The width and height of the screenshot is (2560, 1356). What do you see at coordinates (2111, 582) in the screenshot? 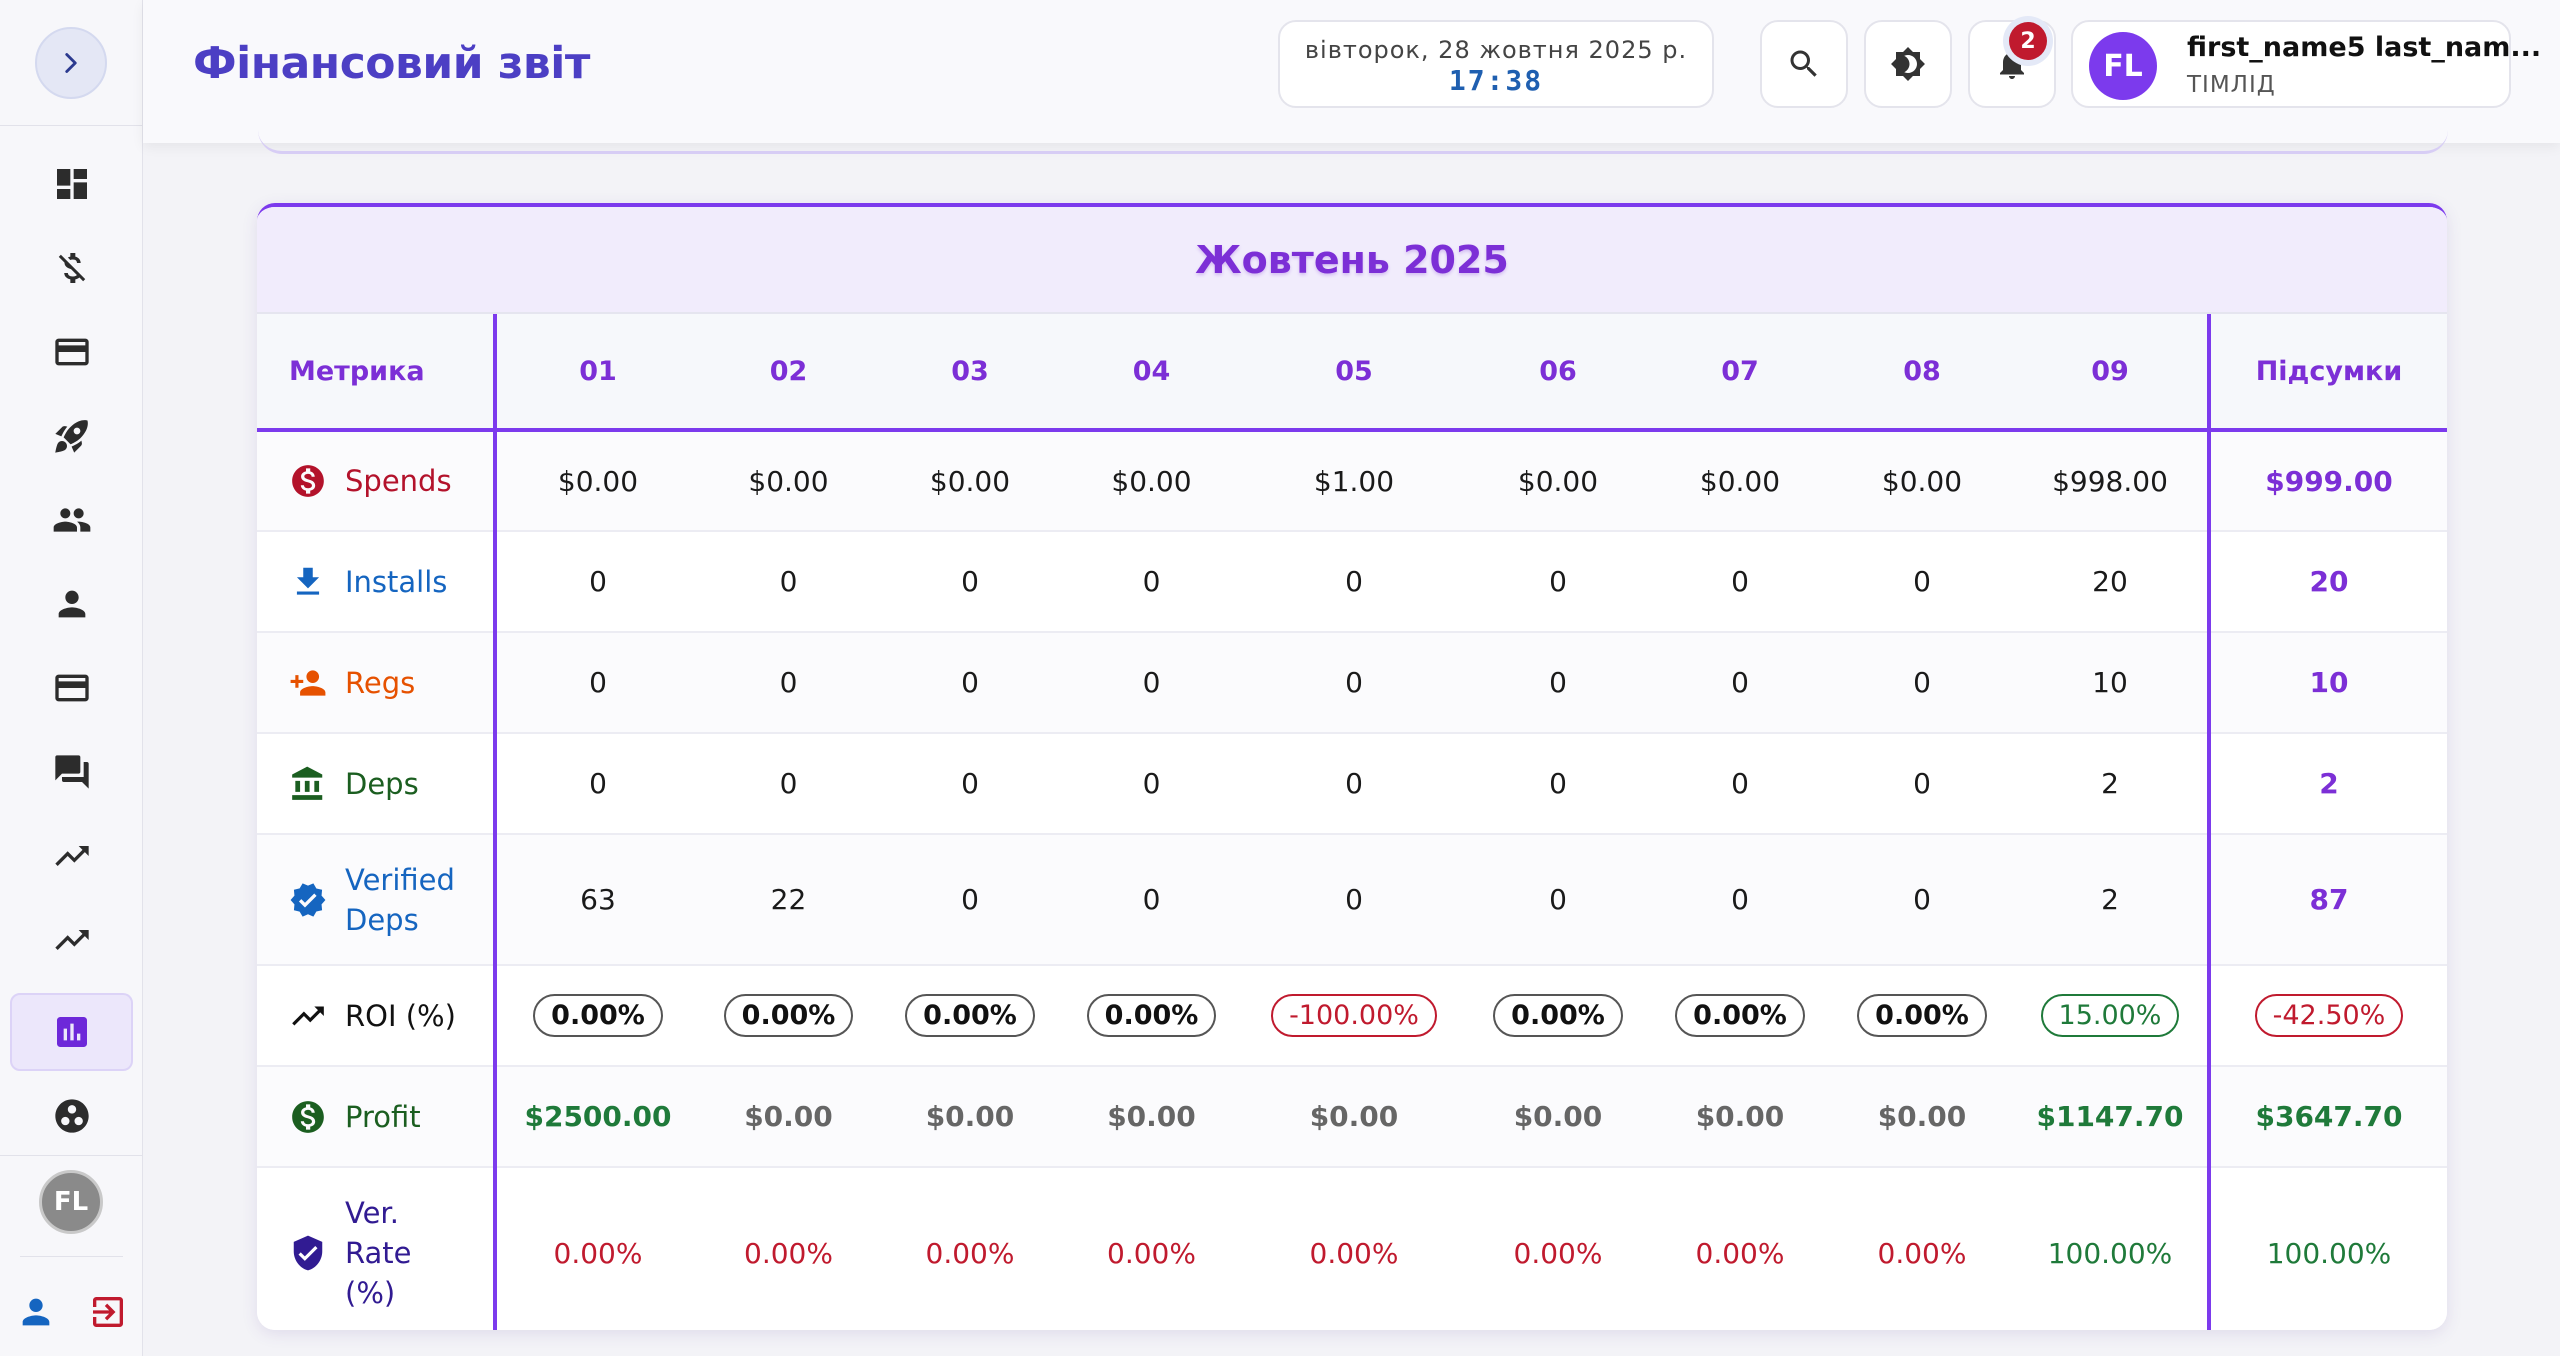
I see `value-cell: 20` at bounding box center [2111, 582].